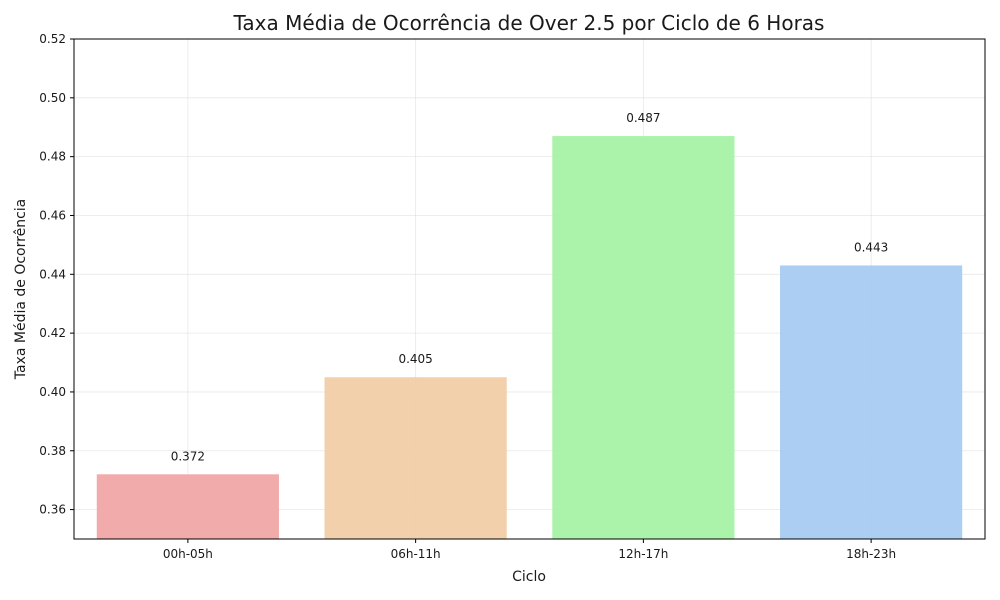 The height and width of the screenshot is (600, 1000). I want to click on data-label-18h-23h: 0.443, so click(871, 247).